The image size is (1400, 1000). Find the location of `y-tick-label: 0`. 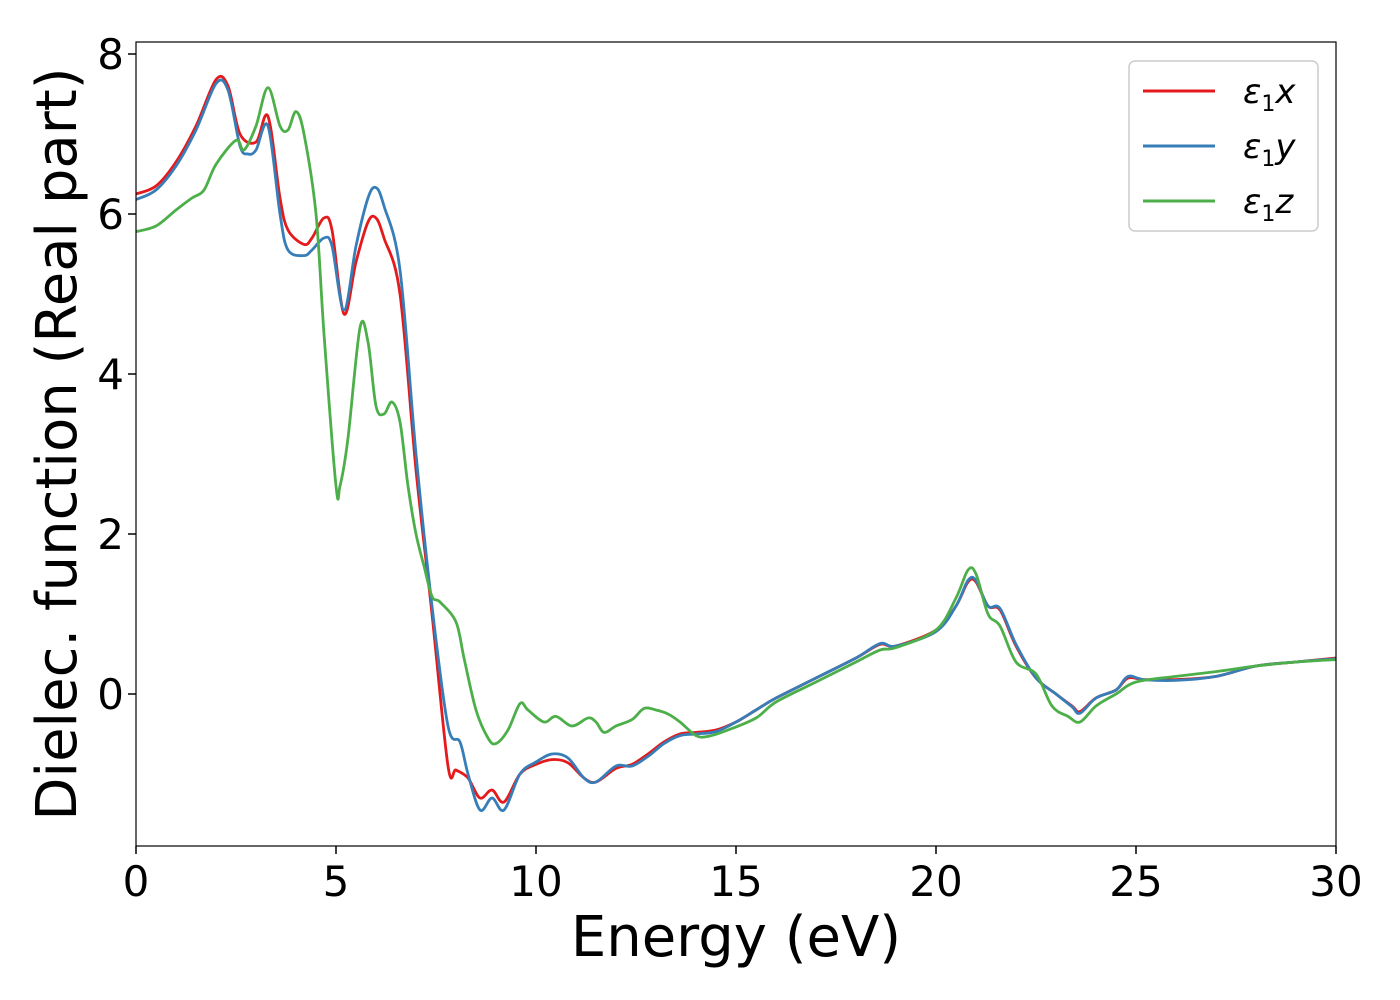

y-tick-label: 0 is located at coordinates (110, 694).